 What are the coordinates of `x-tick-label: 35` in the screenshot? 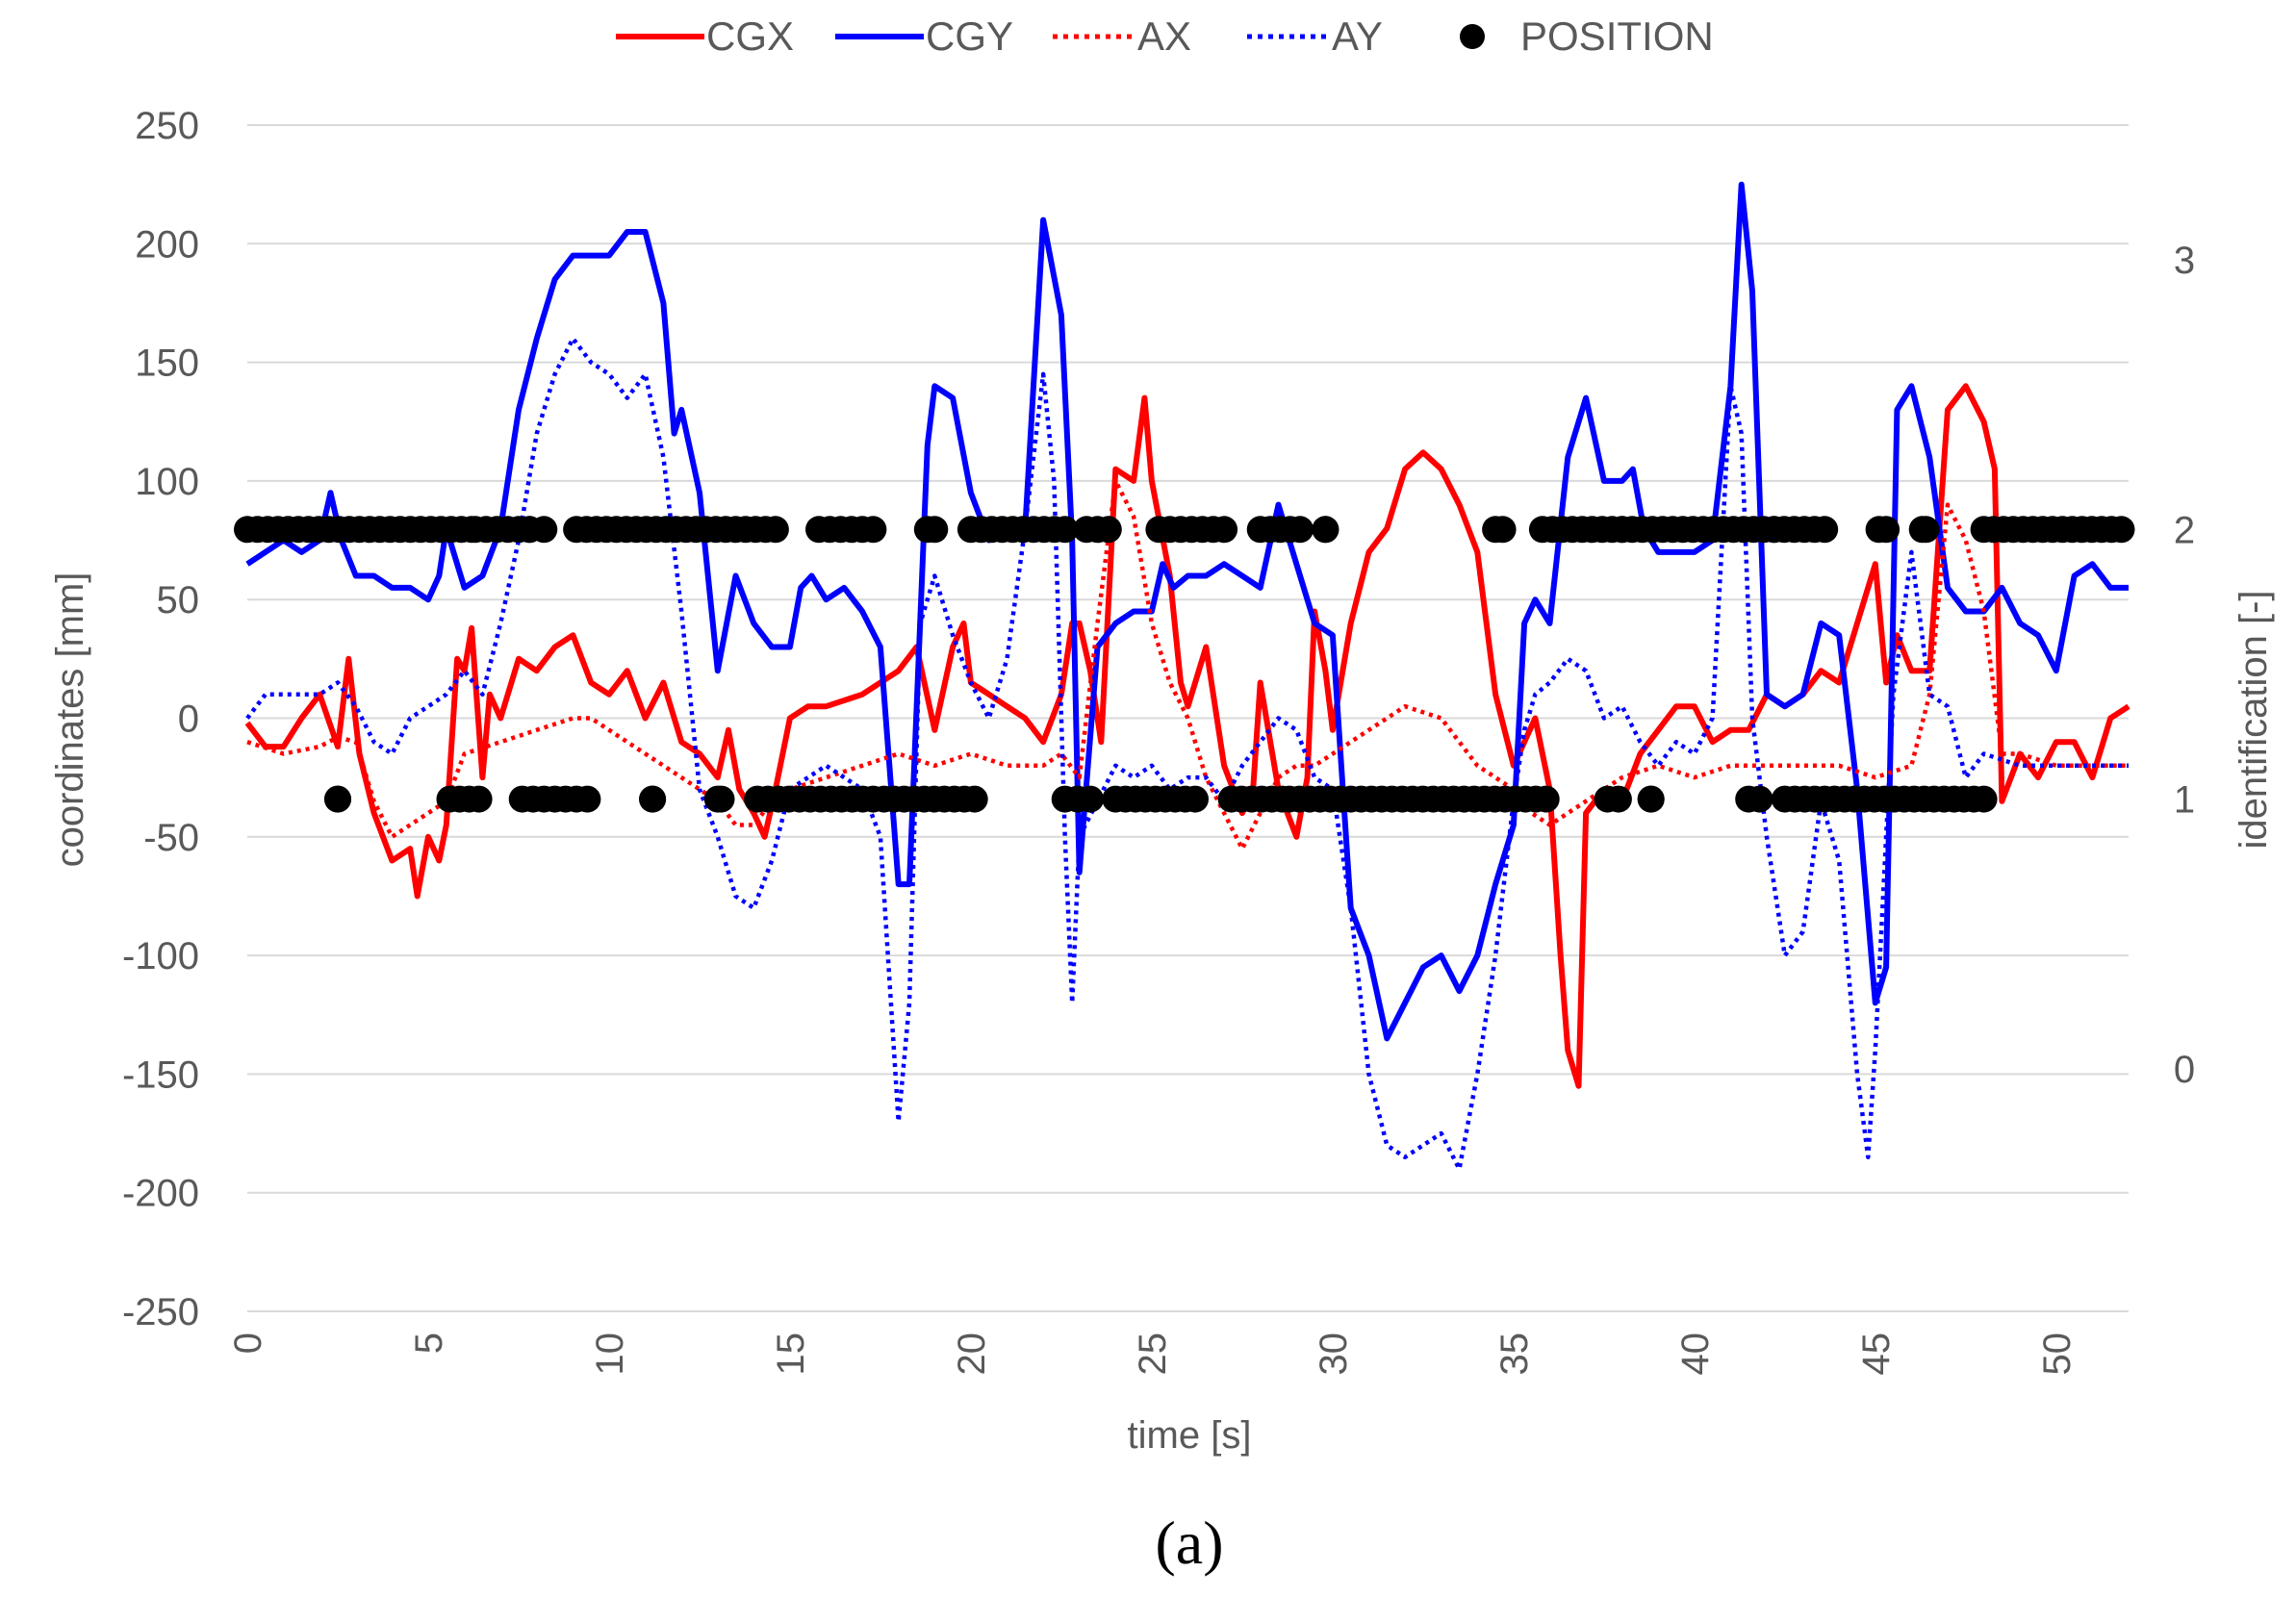 It's located at (1514, 1354).